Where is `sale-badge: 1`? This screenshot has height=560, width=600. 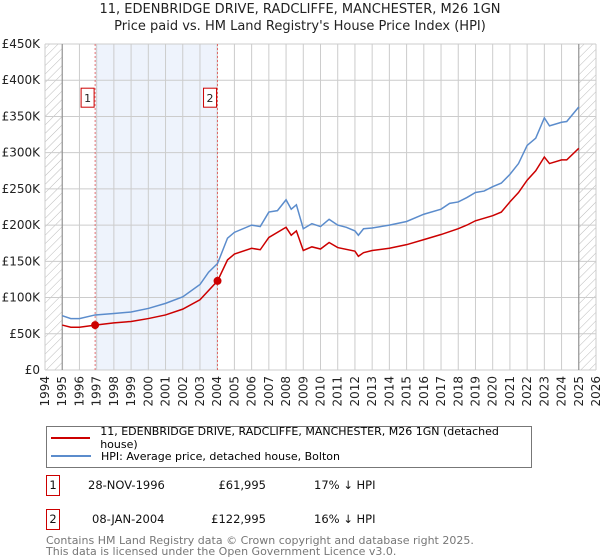
sale-badge: 1 is located at coordinates (53, 485).